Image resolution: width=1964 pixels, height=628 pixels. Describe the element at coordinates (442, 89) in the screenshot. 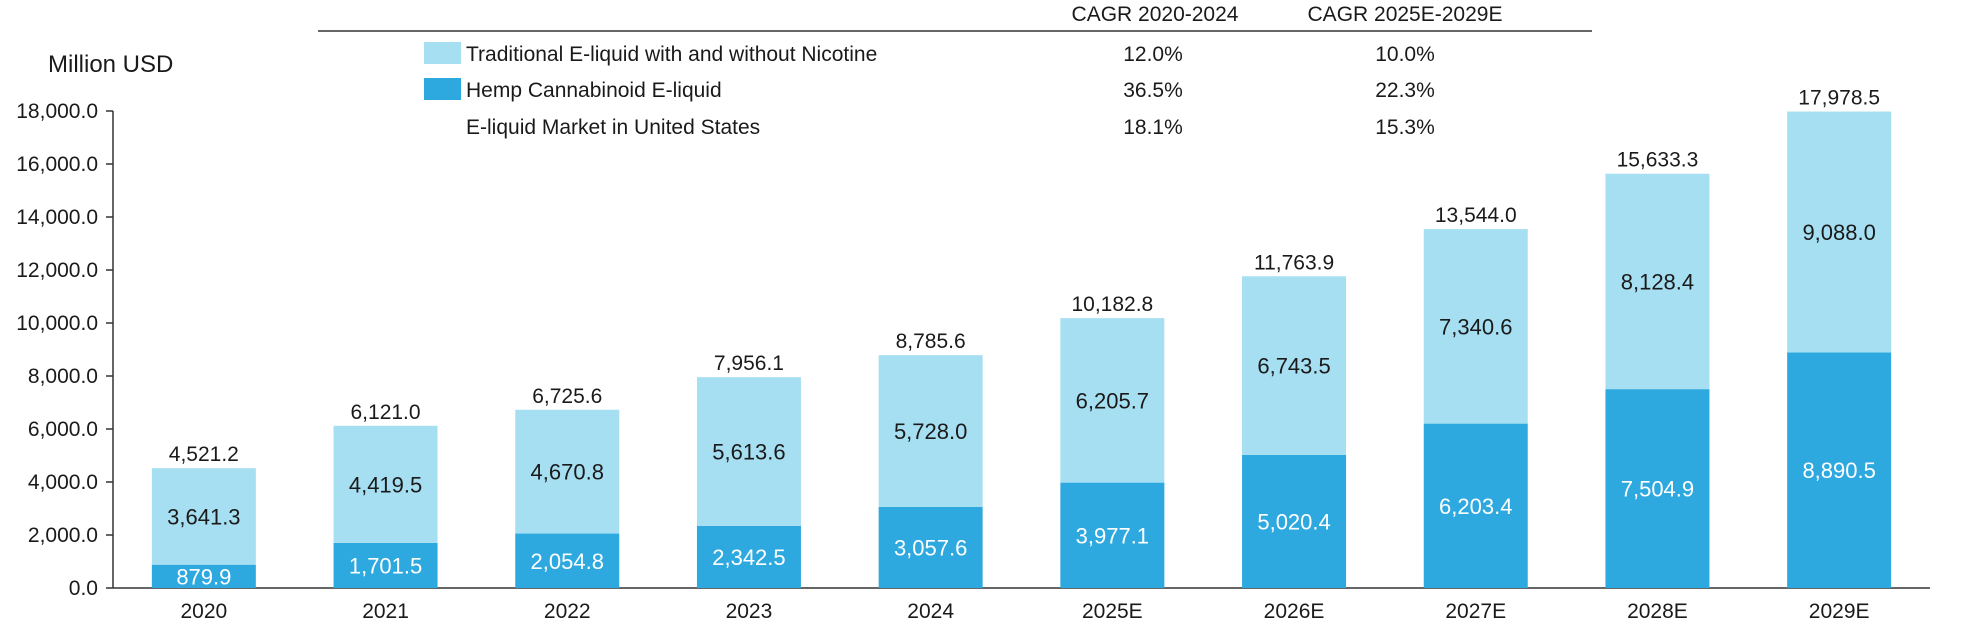

I see `legend-swatch-hemp` at that location.